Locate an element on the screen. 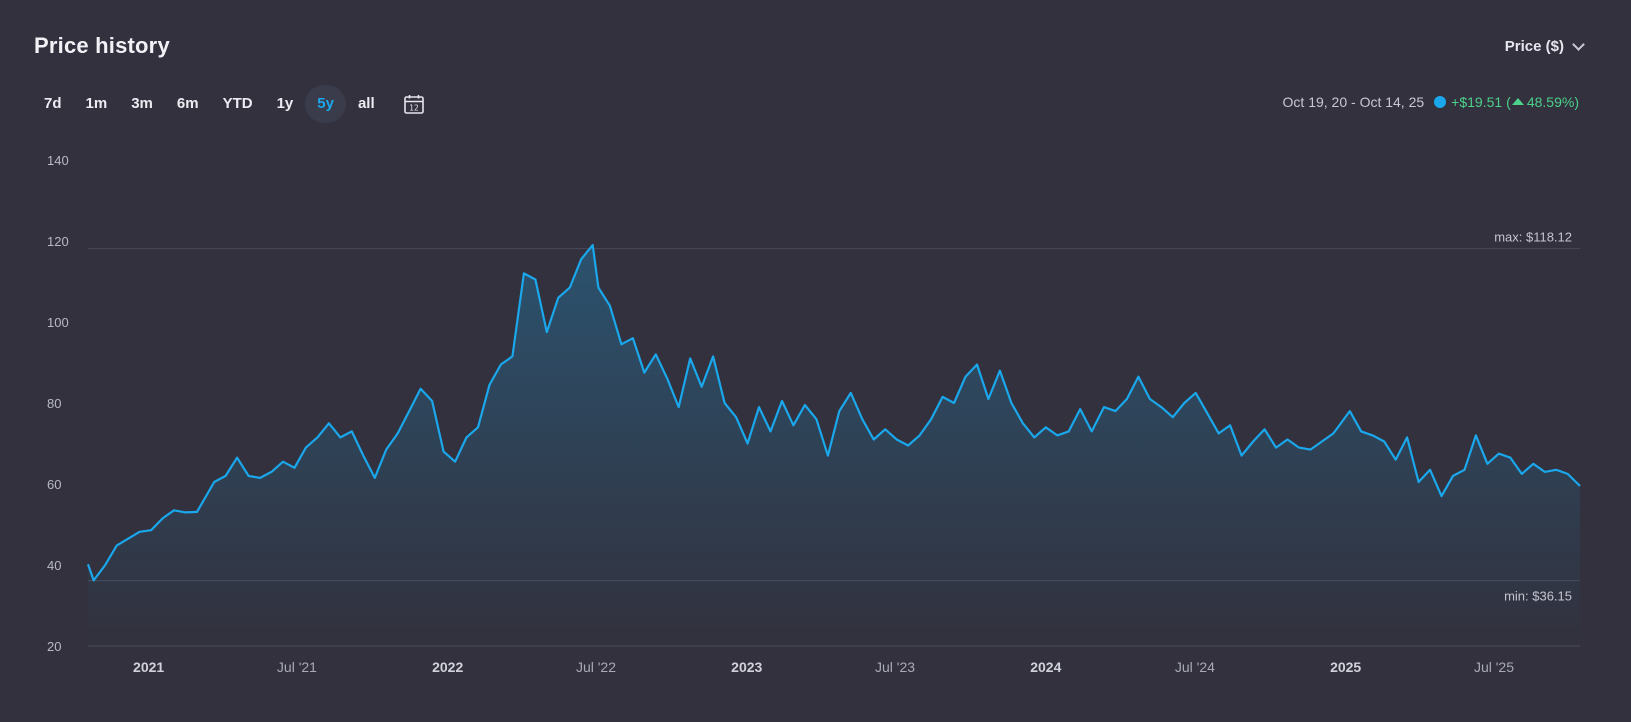 The width and height of the screenshot is (1631, 722). y-tick-label: 20 is located at coordinates (54, 646).